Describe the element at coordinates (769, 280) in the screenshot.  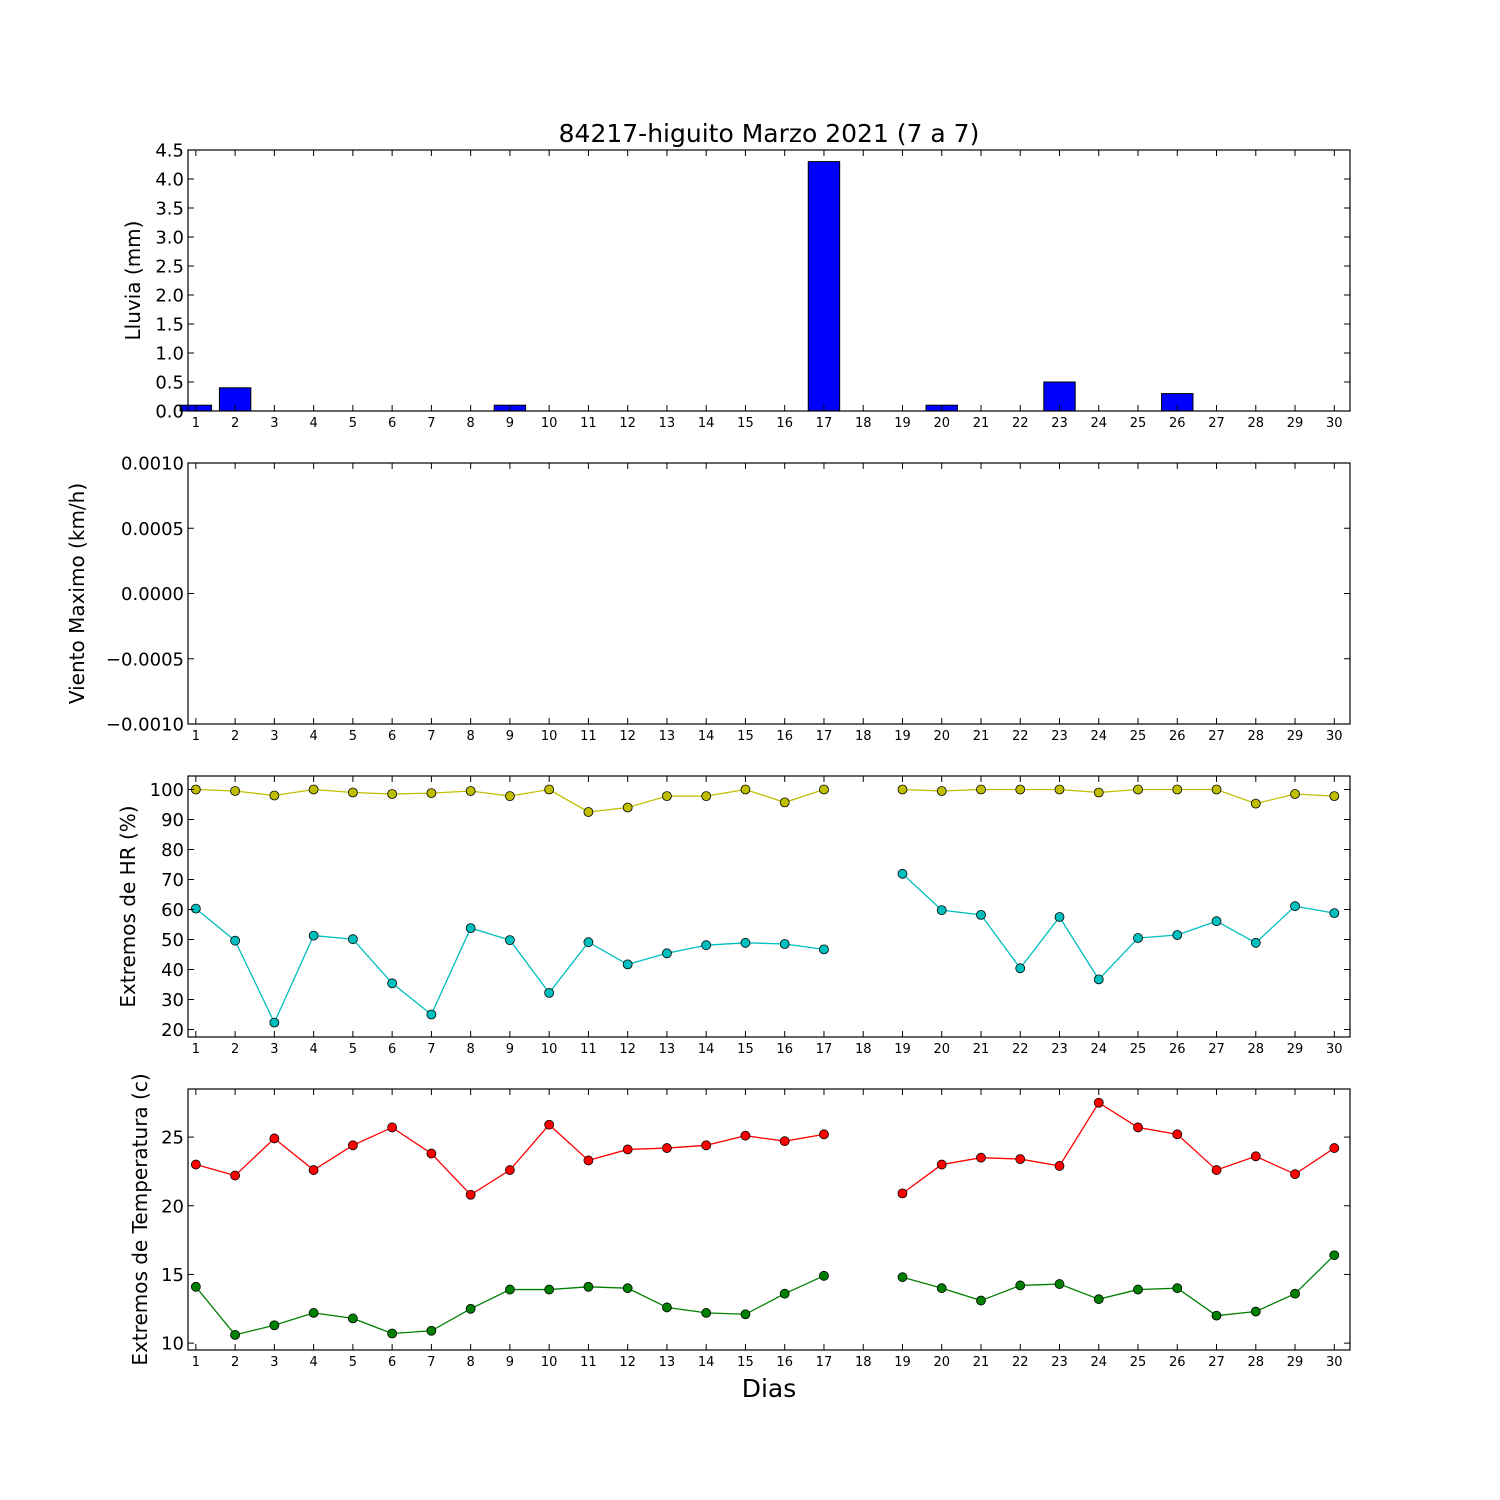
I see `panel-1-frame` at that location.